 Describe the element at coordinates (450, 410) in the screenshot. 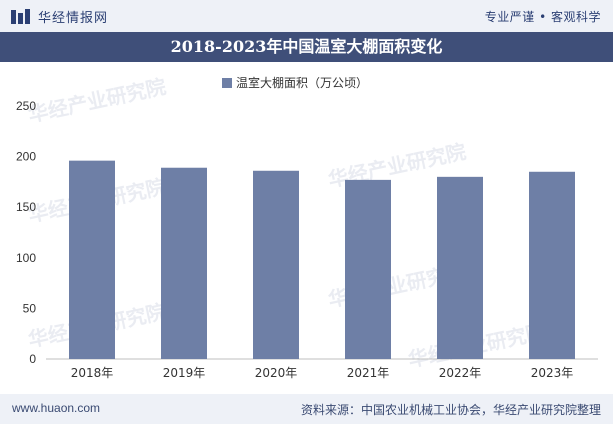

I see `footer-source: 资料来源：中国农业机械工业协会，华经产业研究院整理` at that location.